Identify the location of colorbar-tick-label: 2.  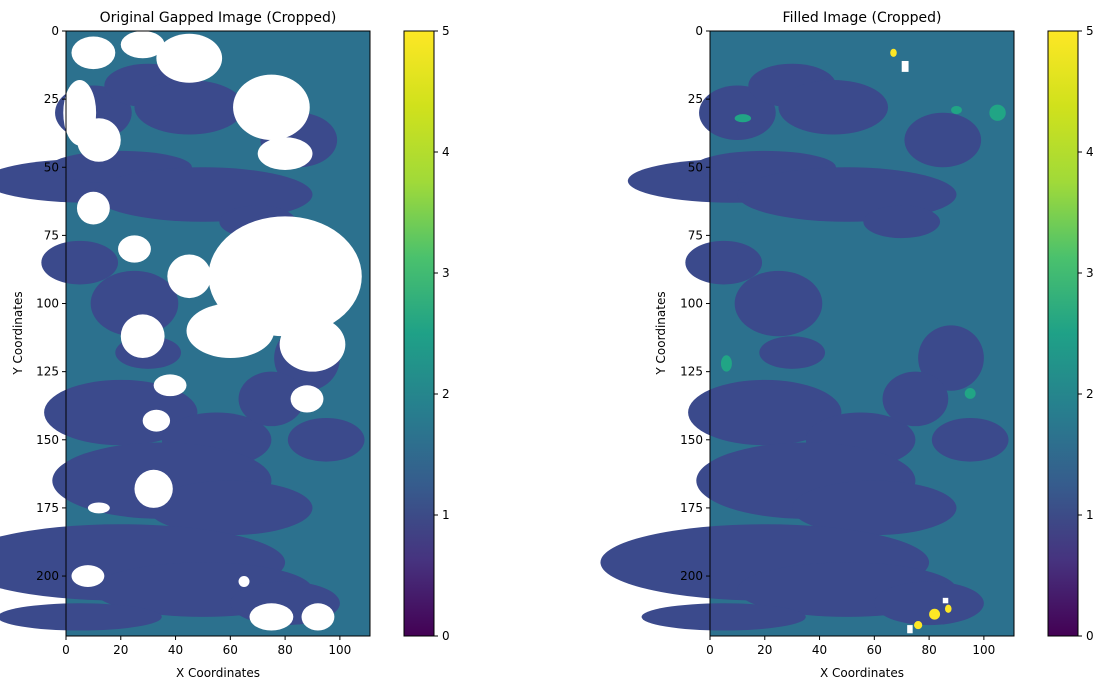
(446, 394).